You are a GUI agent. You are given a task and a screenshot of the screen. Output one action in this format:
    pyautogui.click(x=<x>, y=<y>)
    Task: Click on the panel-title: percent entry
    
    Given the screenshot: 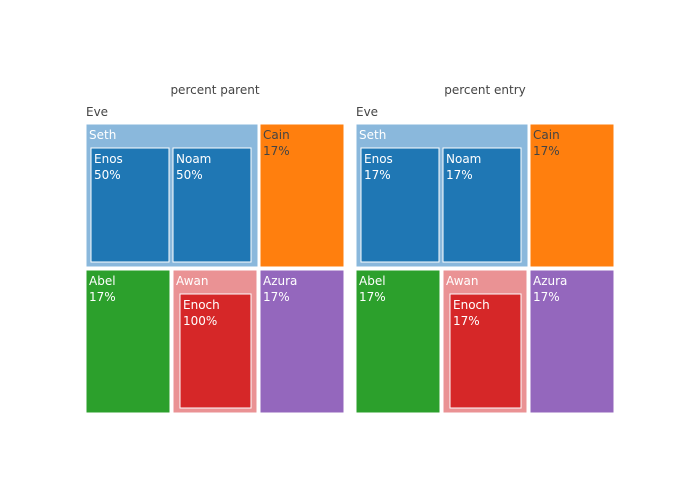 What is the action you would take?
    pyautogui.click(x=485, y=90)
    